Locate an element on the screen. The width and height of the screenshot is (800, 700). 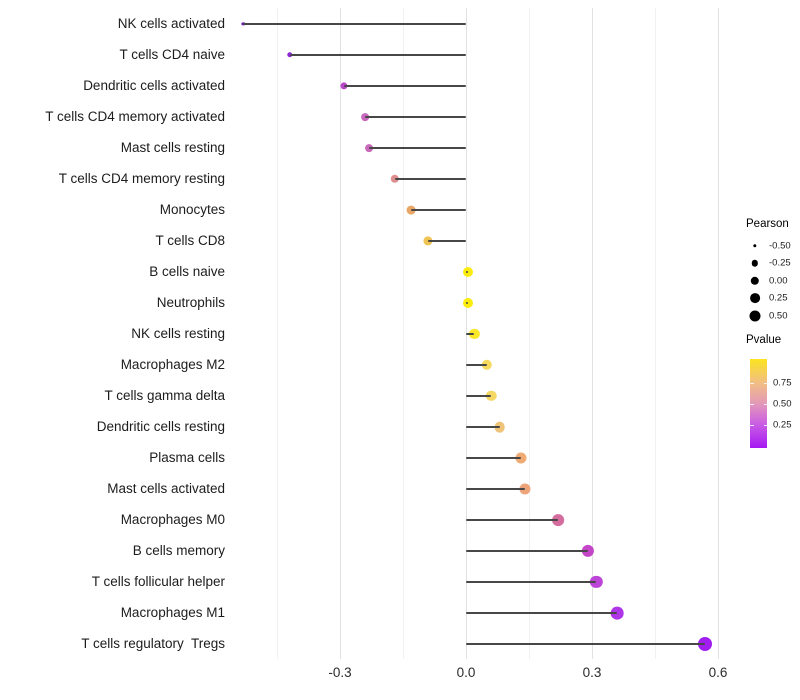
size-legend-label: -0.25 is located at coordinates (780, 263).